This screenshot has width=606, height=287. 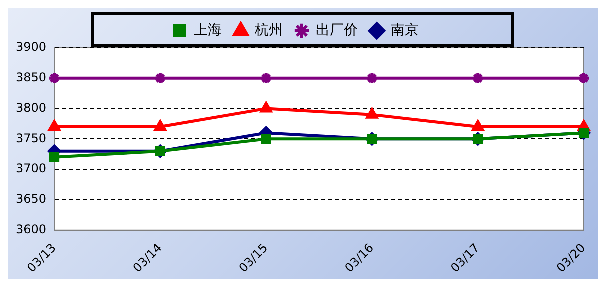 I want to click on y-tick-label: 3600, so click(x=31, y=229).